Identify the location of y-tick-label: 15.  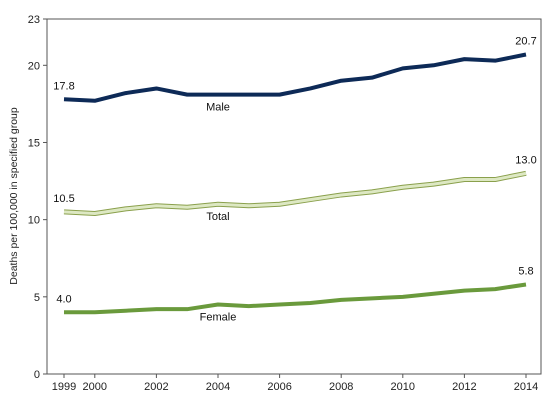
(34, 143).